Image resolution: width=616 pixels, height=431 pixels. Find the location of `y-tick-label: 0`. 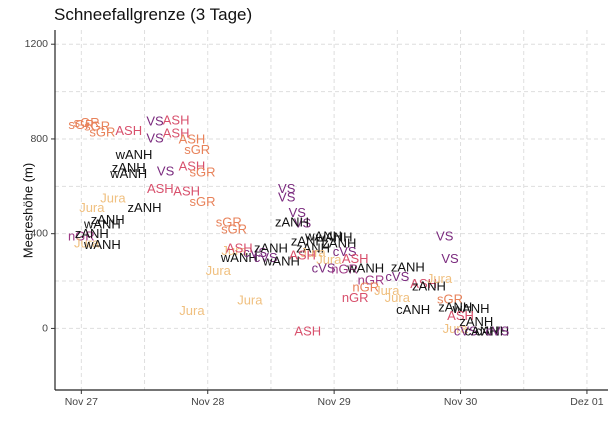

y-tick-label: 0 is located at coordinates (45, 328).